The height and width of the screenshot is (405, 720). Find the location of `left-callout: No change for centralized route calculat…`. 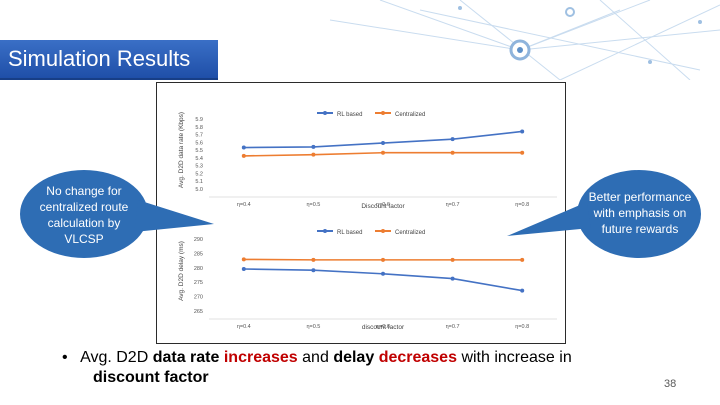

left-callout: No change for centralized route calculat… is located at coordinates (84, 215).